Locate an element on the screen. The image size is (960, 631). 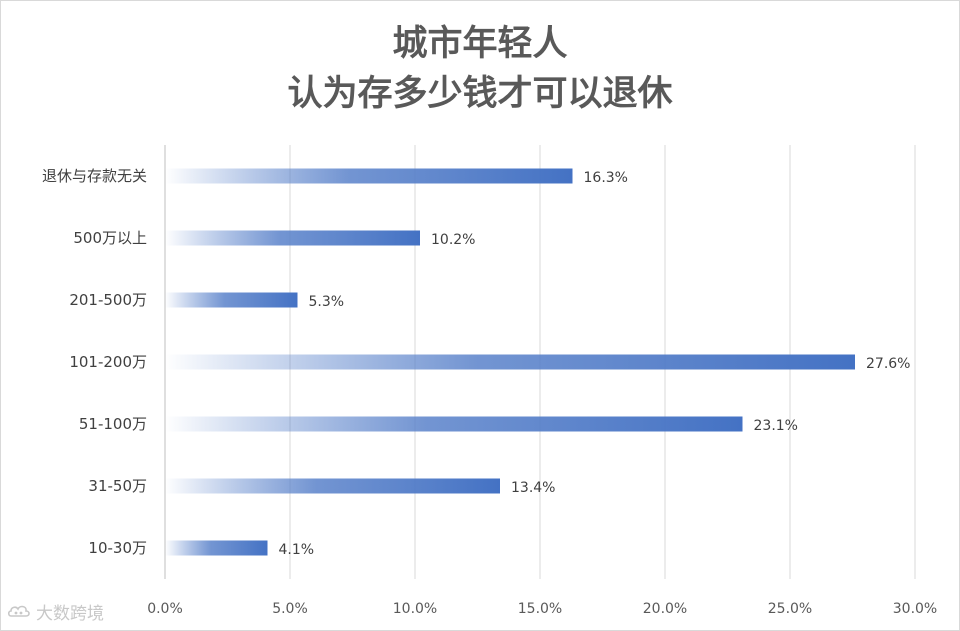
data-label: 16.3% is located at coordinates (606, 178).